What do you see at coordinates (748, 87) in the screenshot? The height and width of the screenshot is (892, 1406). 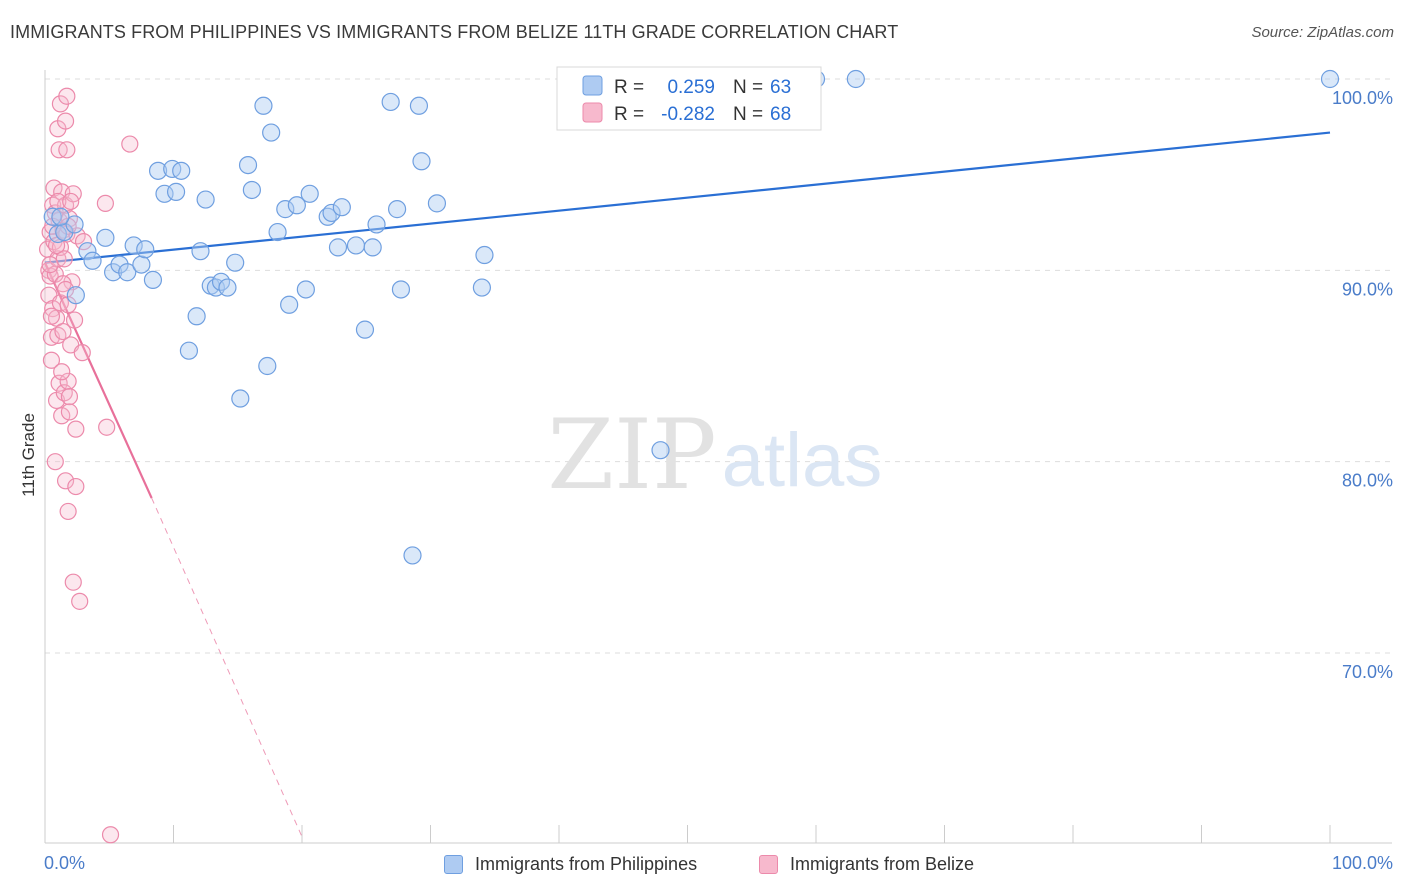 I see `legend-n-label-philippines: N =` at bounding box center [748, 87].